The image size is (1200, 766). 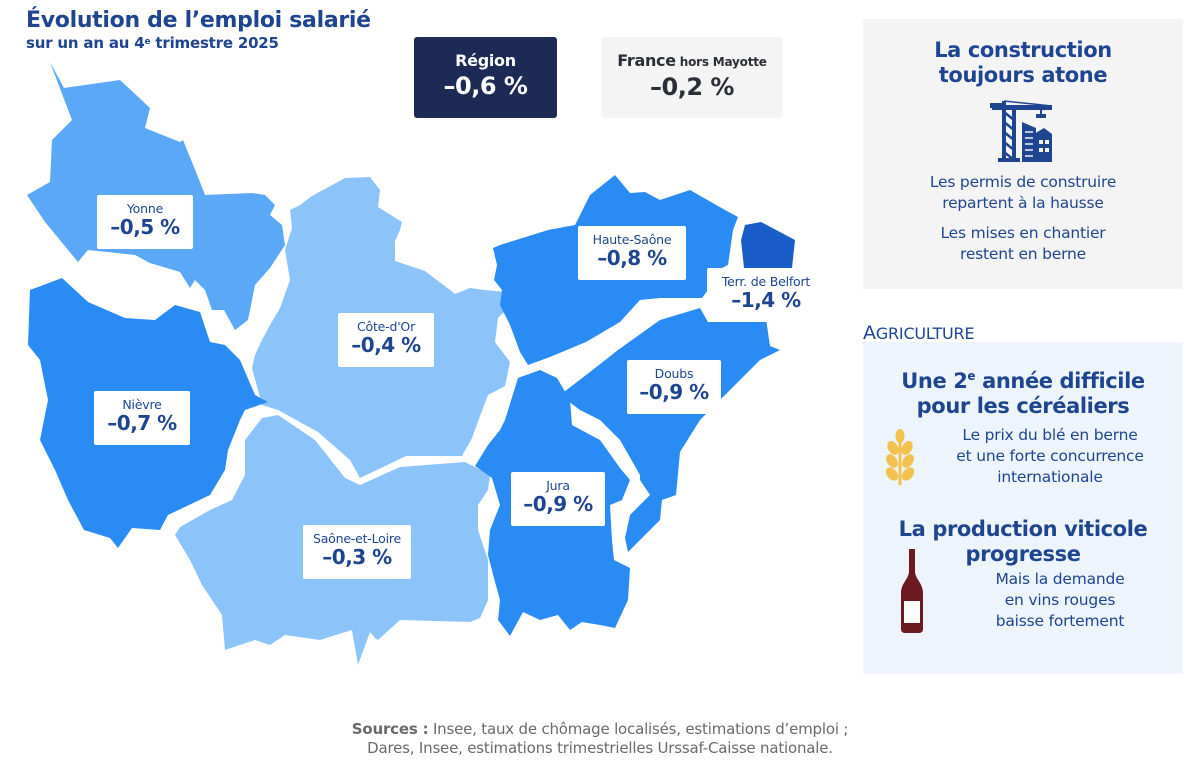 I want to click on dept-name: Doubs, so click(x=674, y=373).